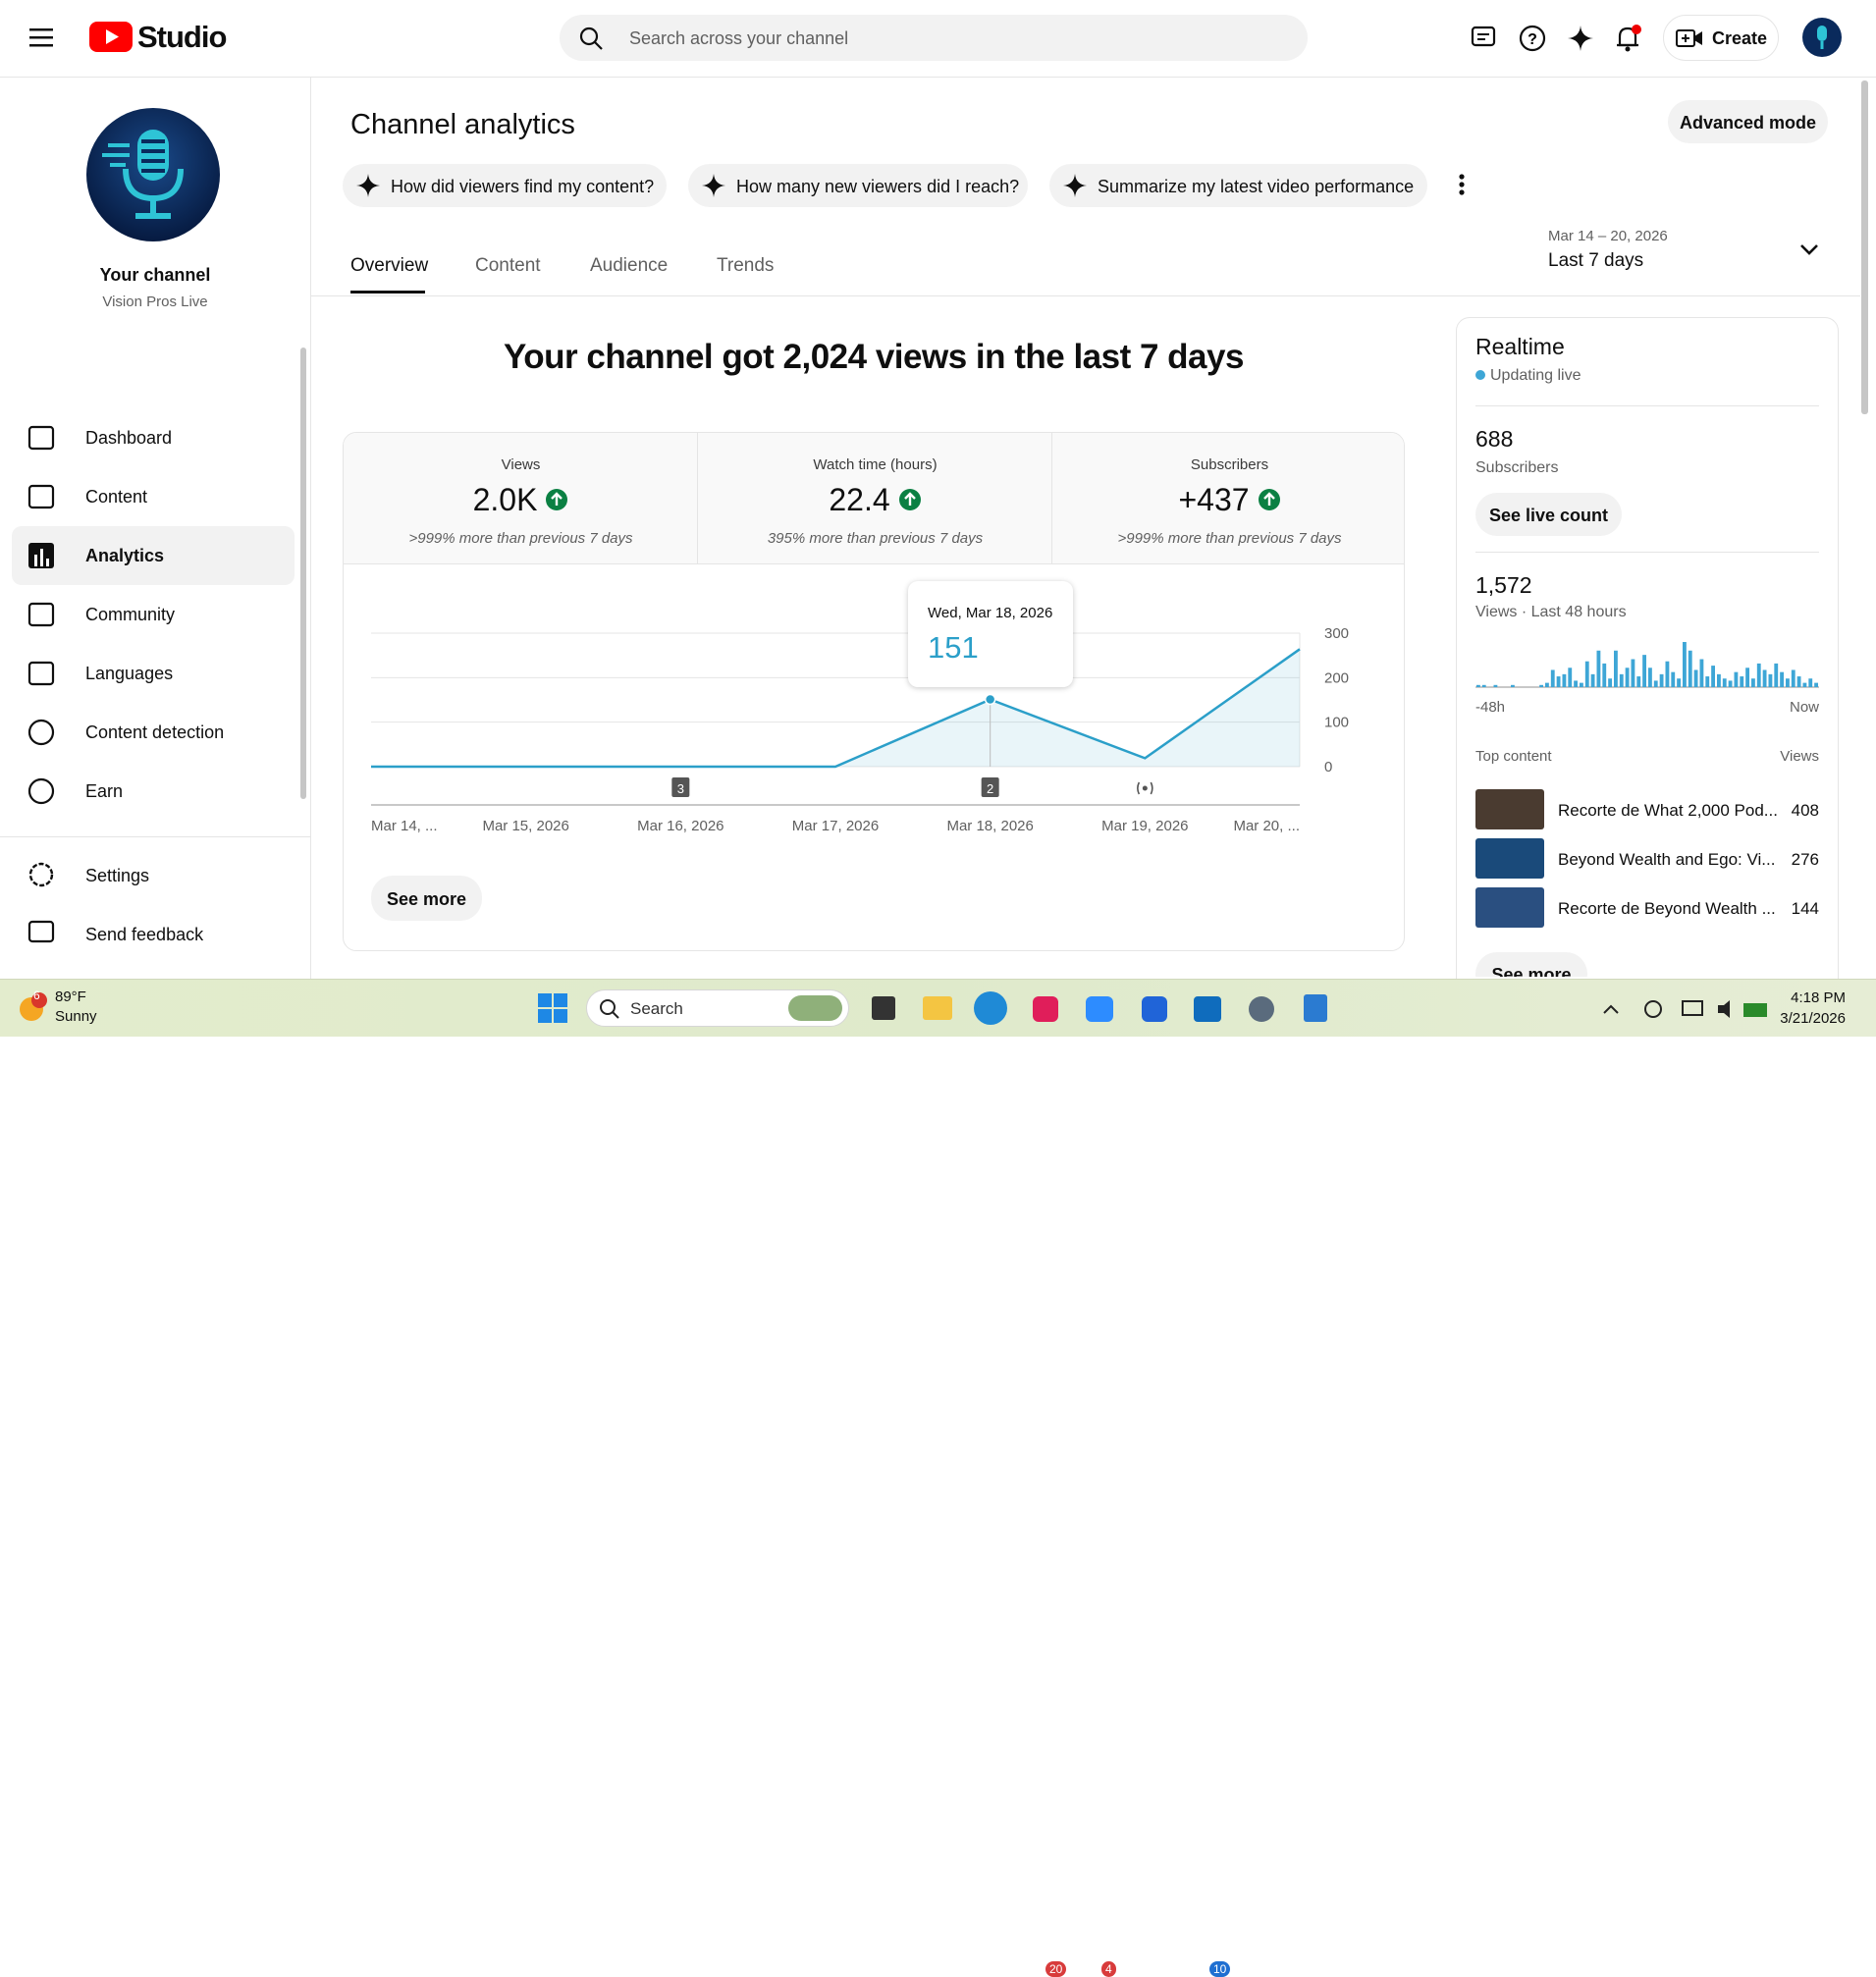  Describe the element at coordinates (609, 1009) in the screenshot. I see `search-icon` at that location.